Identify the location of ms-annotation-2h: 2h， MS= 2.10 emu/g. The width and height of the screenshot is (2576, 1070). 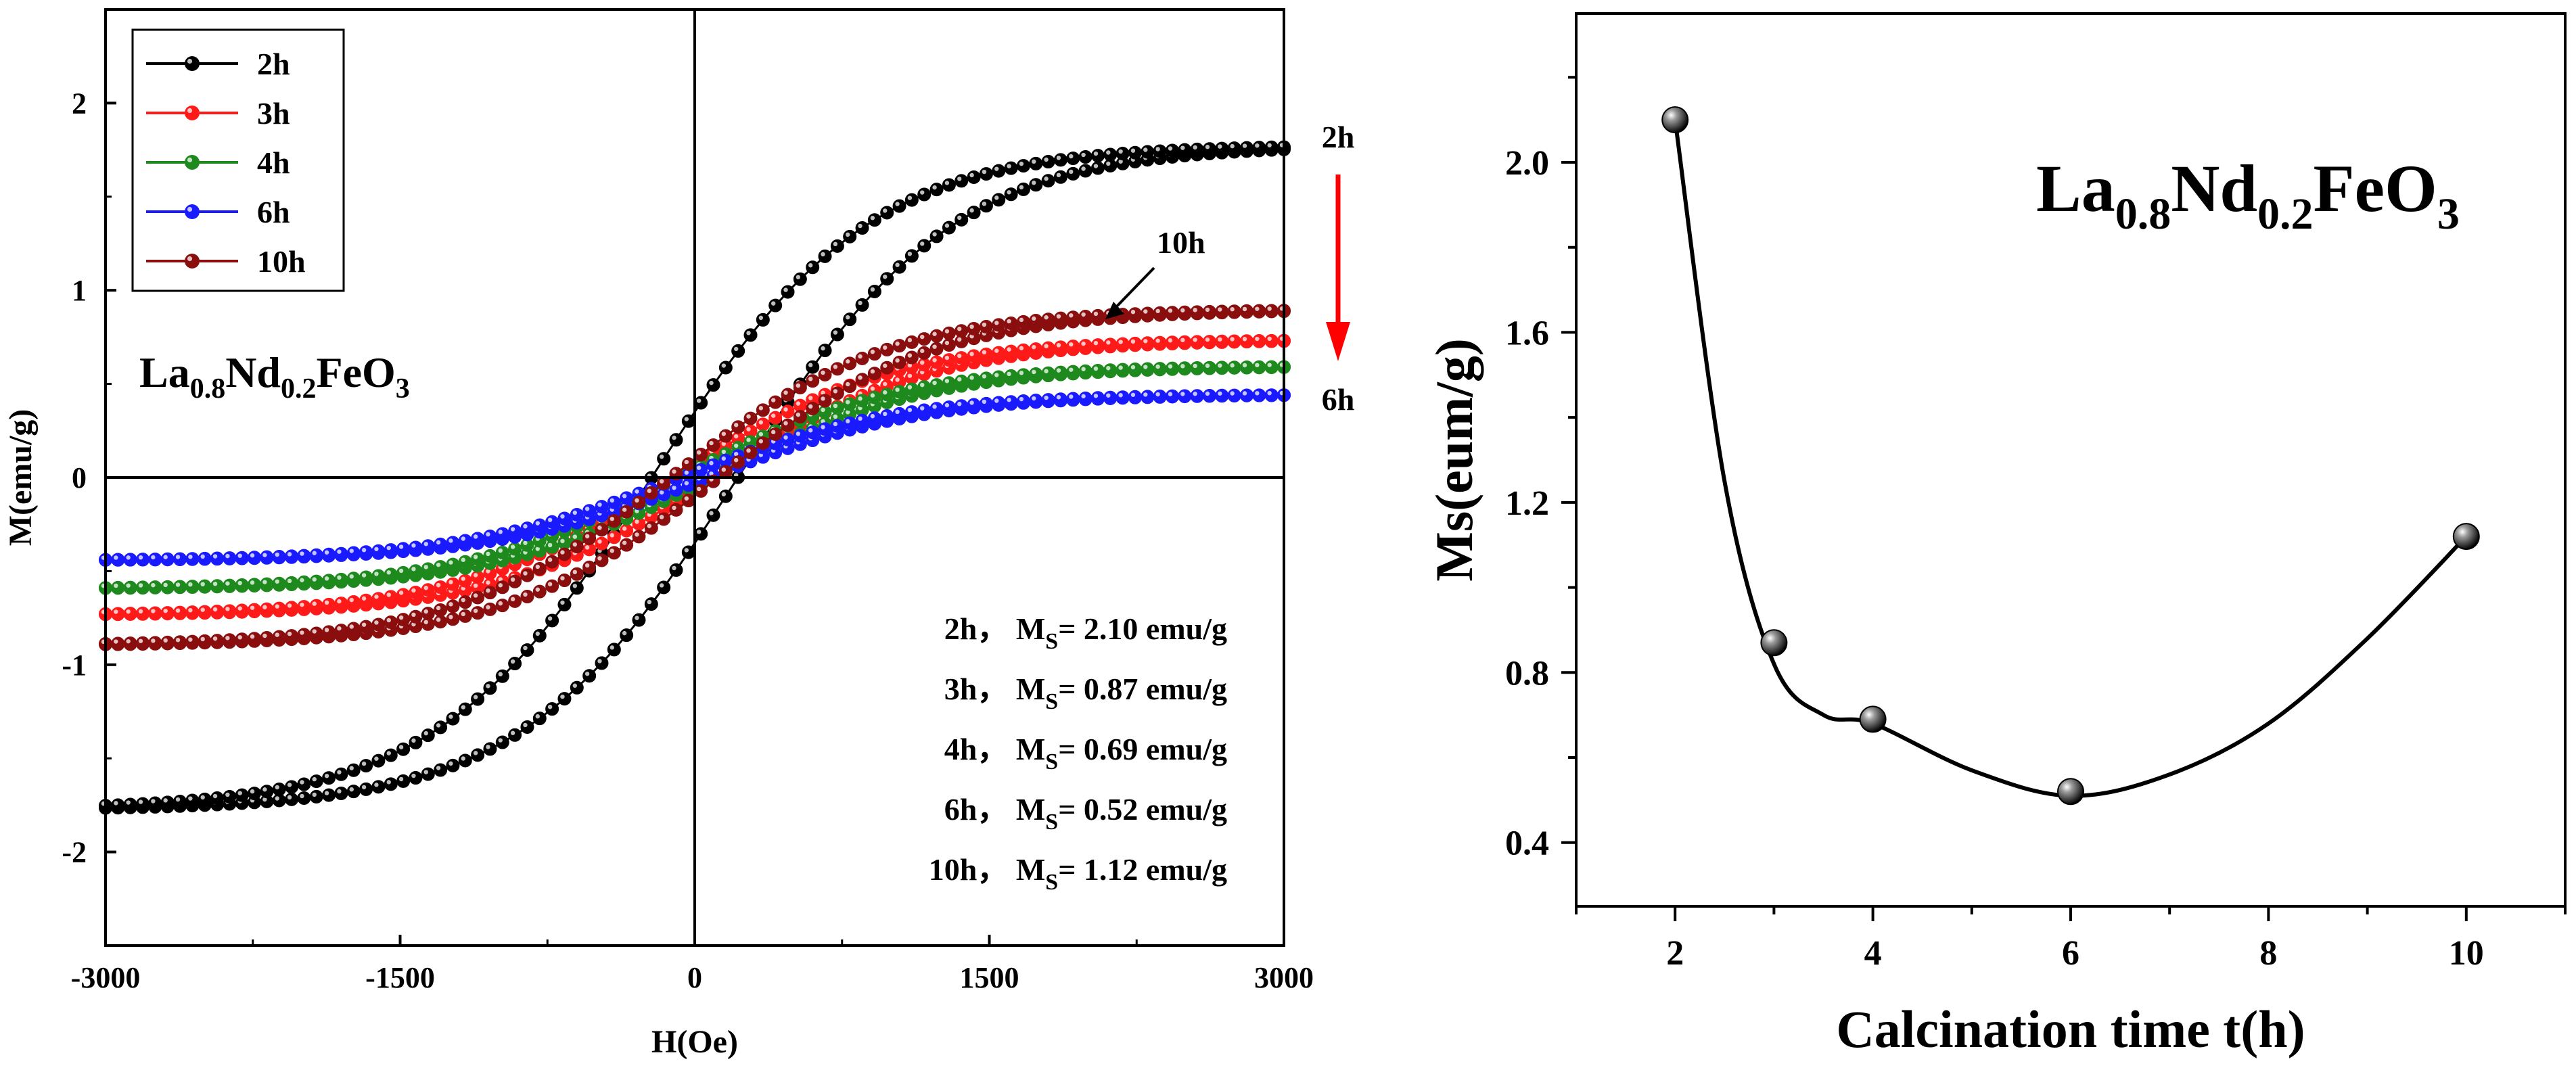
(1085, 632).